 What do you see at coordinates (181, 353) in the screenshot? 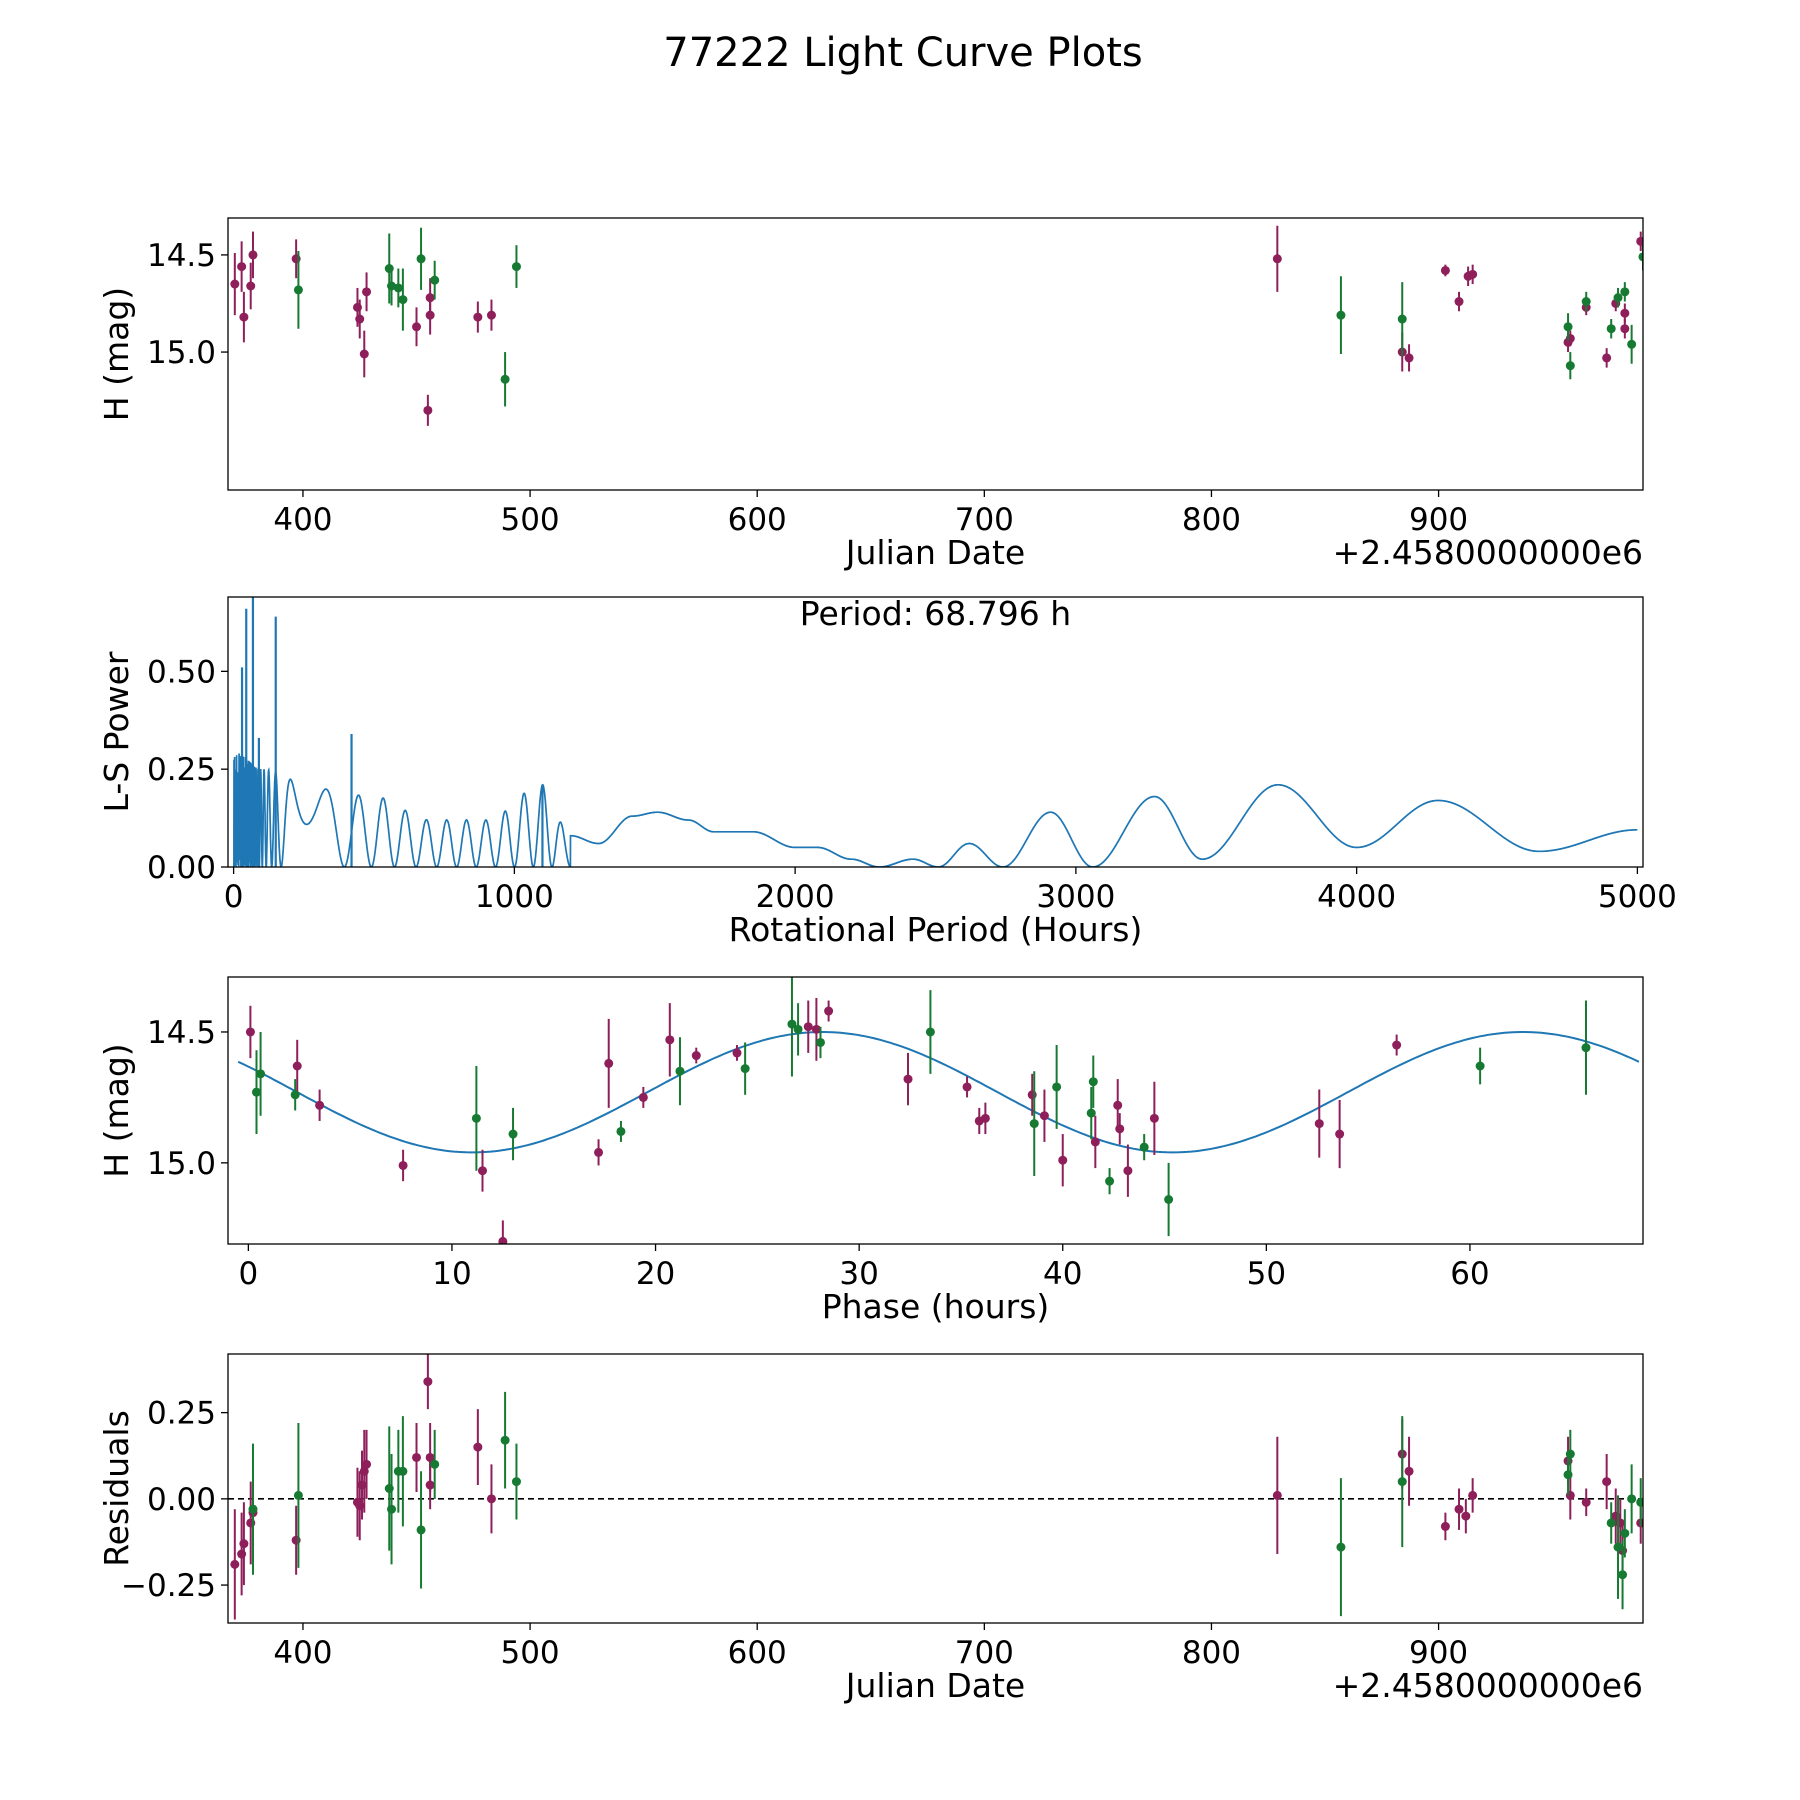
I see `y-tick-label: 15.0` at bounding box center [181, 353].